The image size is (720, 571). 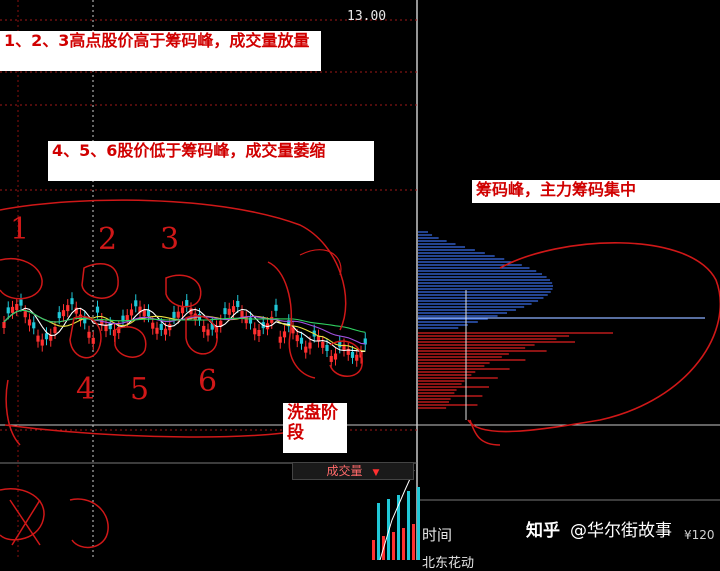 What do you see at coordinates (543, 531) in the screenshot?
I see `zhihu-logo: 知乎` at bounding box center [543, 531].